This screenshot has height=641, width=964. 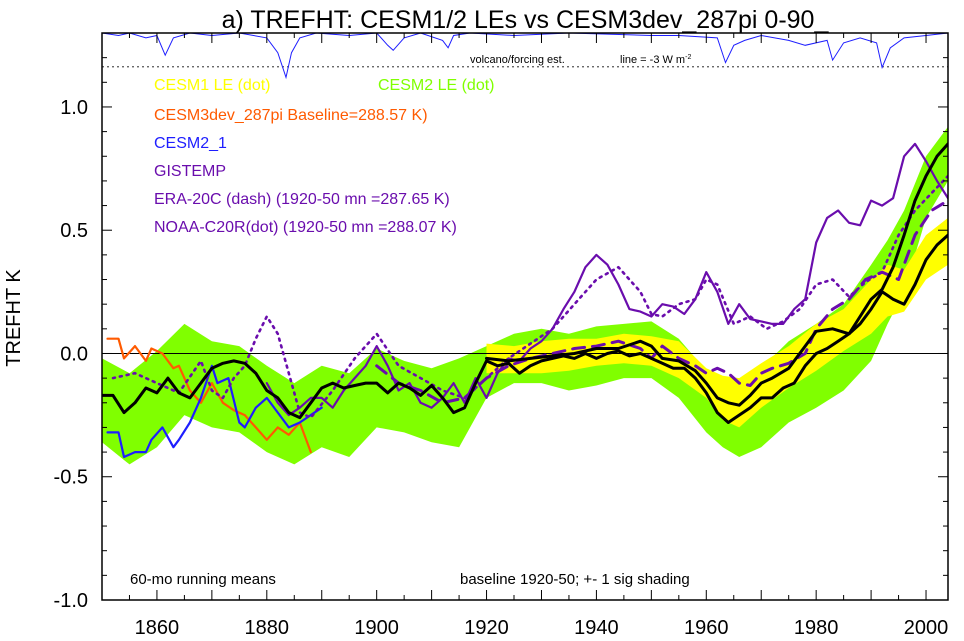 I want to click on volcano-scale-text: line = -3 W m, so click(x=652, y=60).